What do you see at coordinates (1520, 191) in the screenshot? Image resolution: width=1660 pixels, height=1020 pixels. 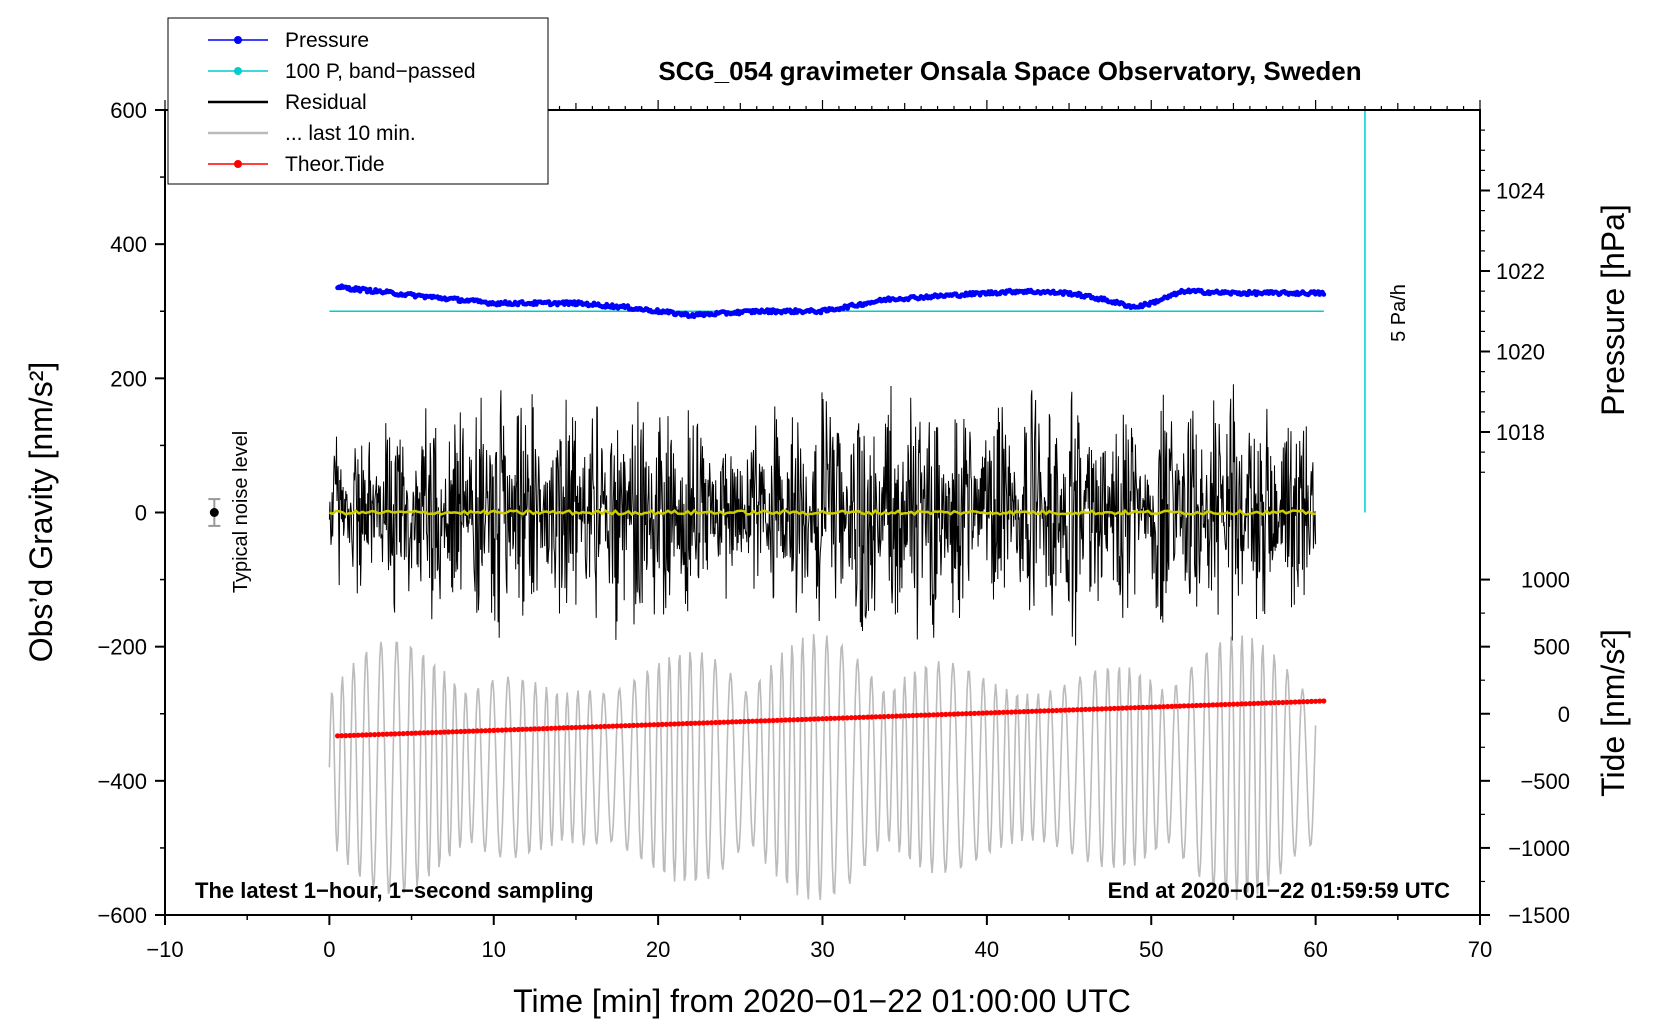 I see `pressure-tick-label: 1024` at bounding box center [1520, 191].